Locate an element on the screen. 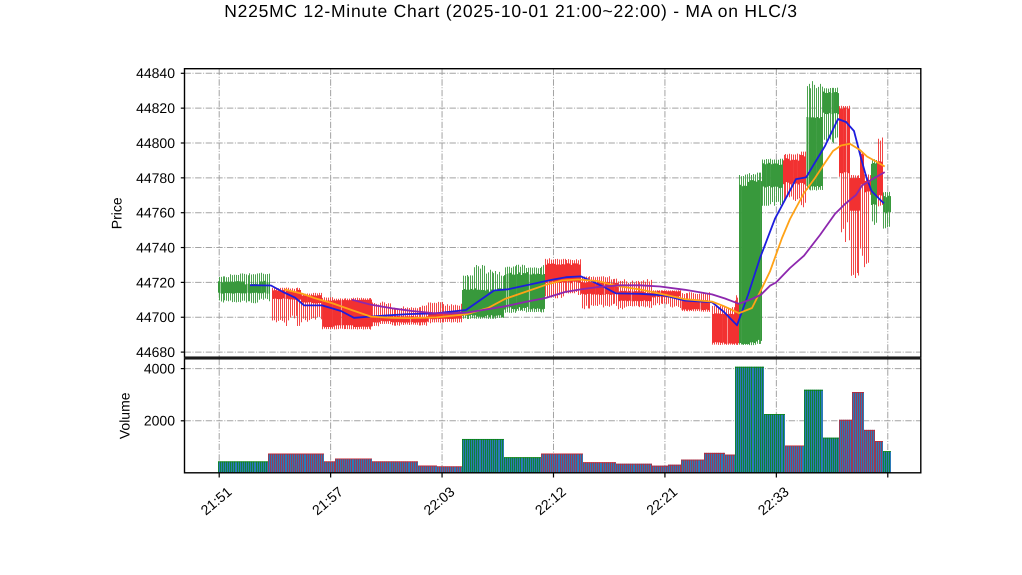 The height and width of the screenshot is (575, 1022). svg-text: 44780 is located at coordinates (155, 178).